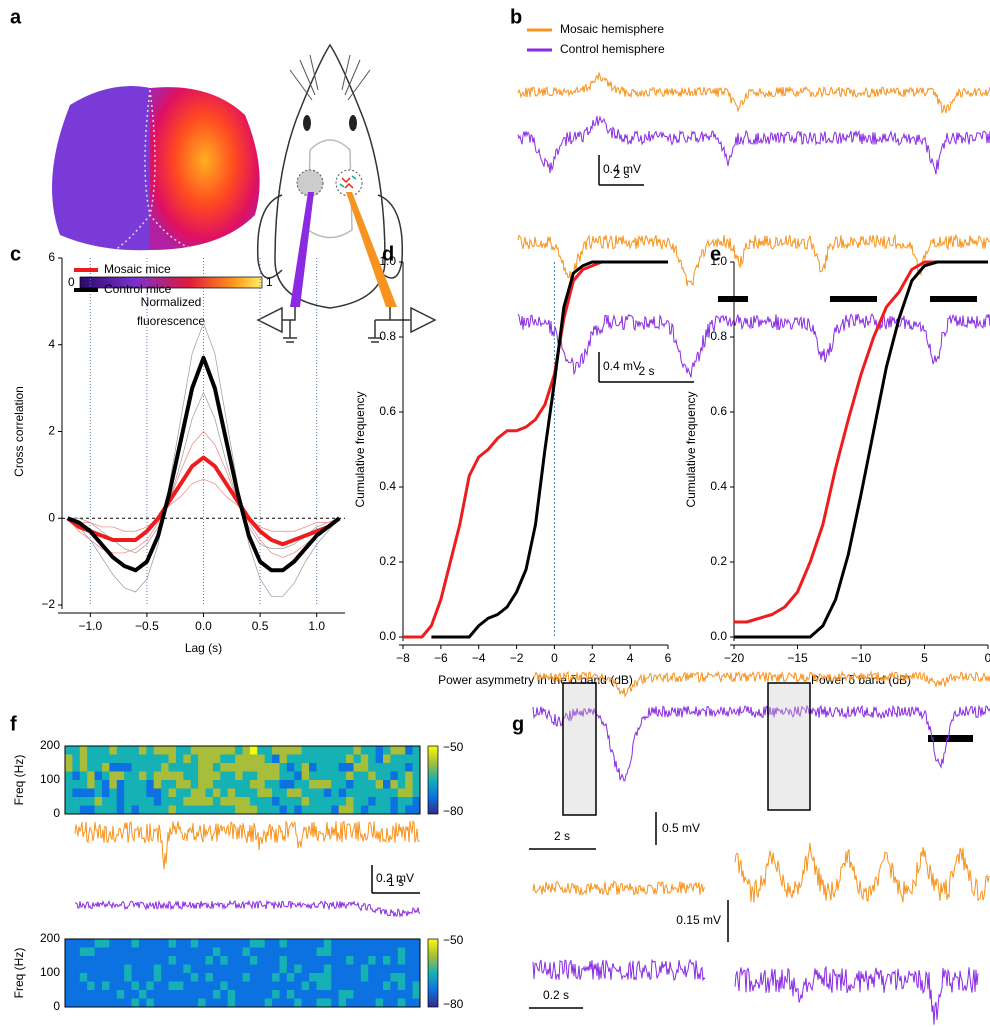 This screenshot has width=990, height=1027. What do you see at coordinates (718, 486) in the screenshot?
I see `y-tick-label: 0.4` at bounding box center [718, 486].